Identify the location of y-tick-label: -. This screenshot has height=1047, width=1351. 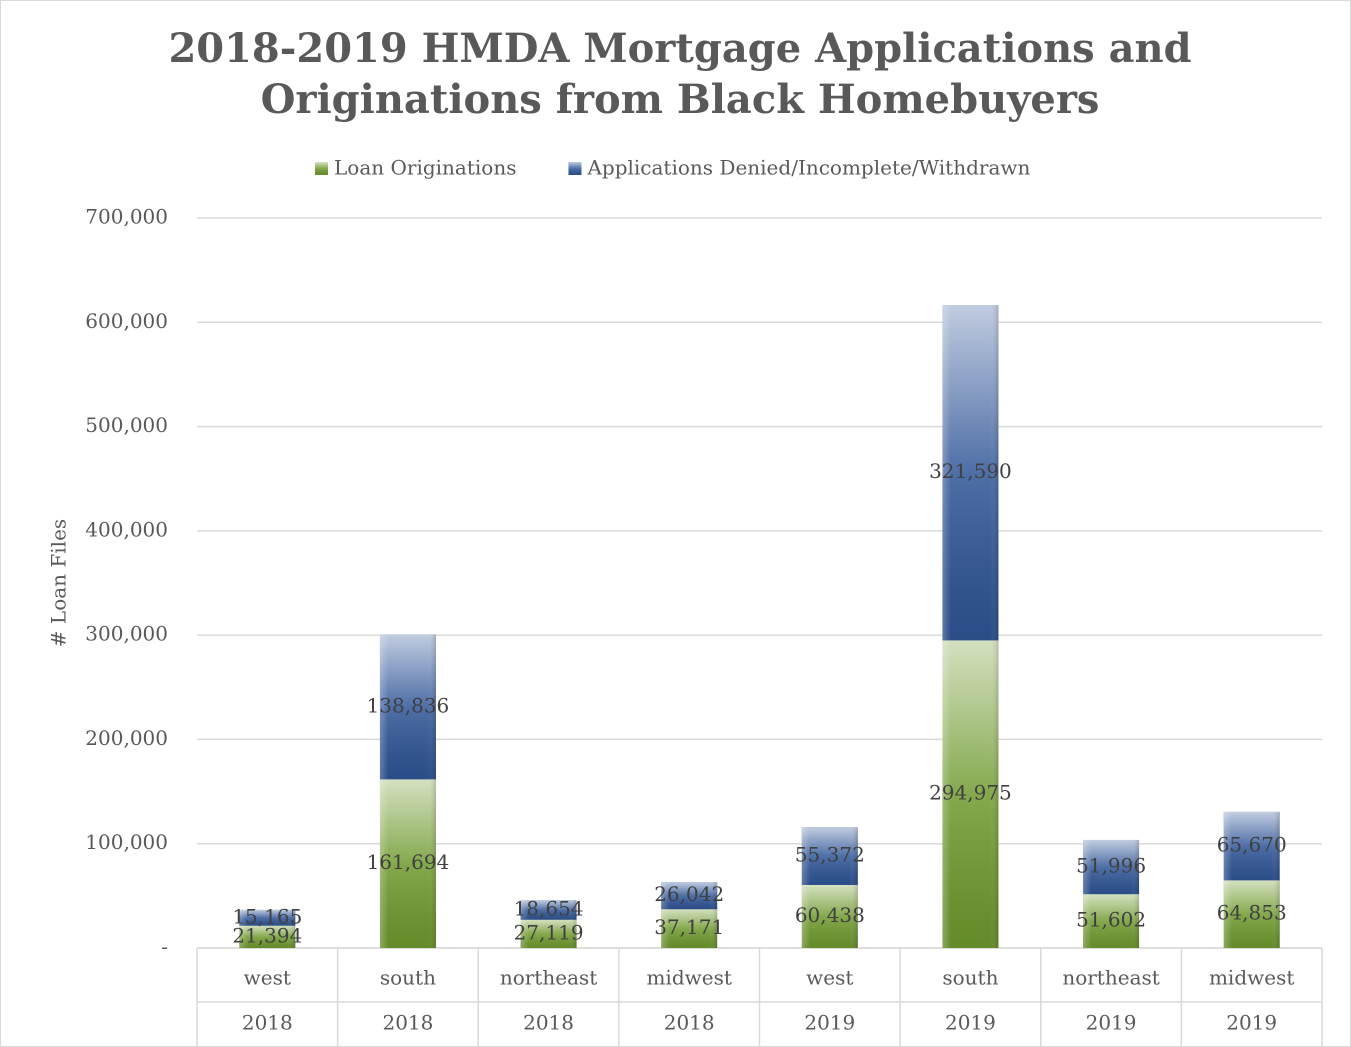
(164, 947).